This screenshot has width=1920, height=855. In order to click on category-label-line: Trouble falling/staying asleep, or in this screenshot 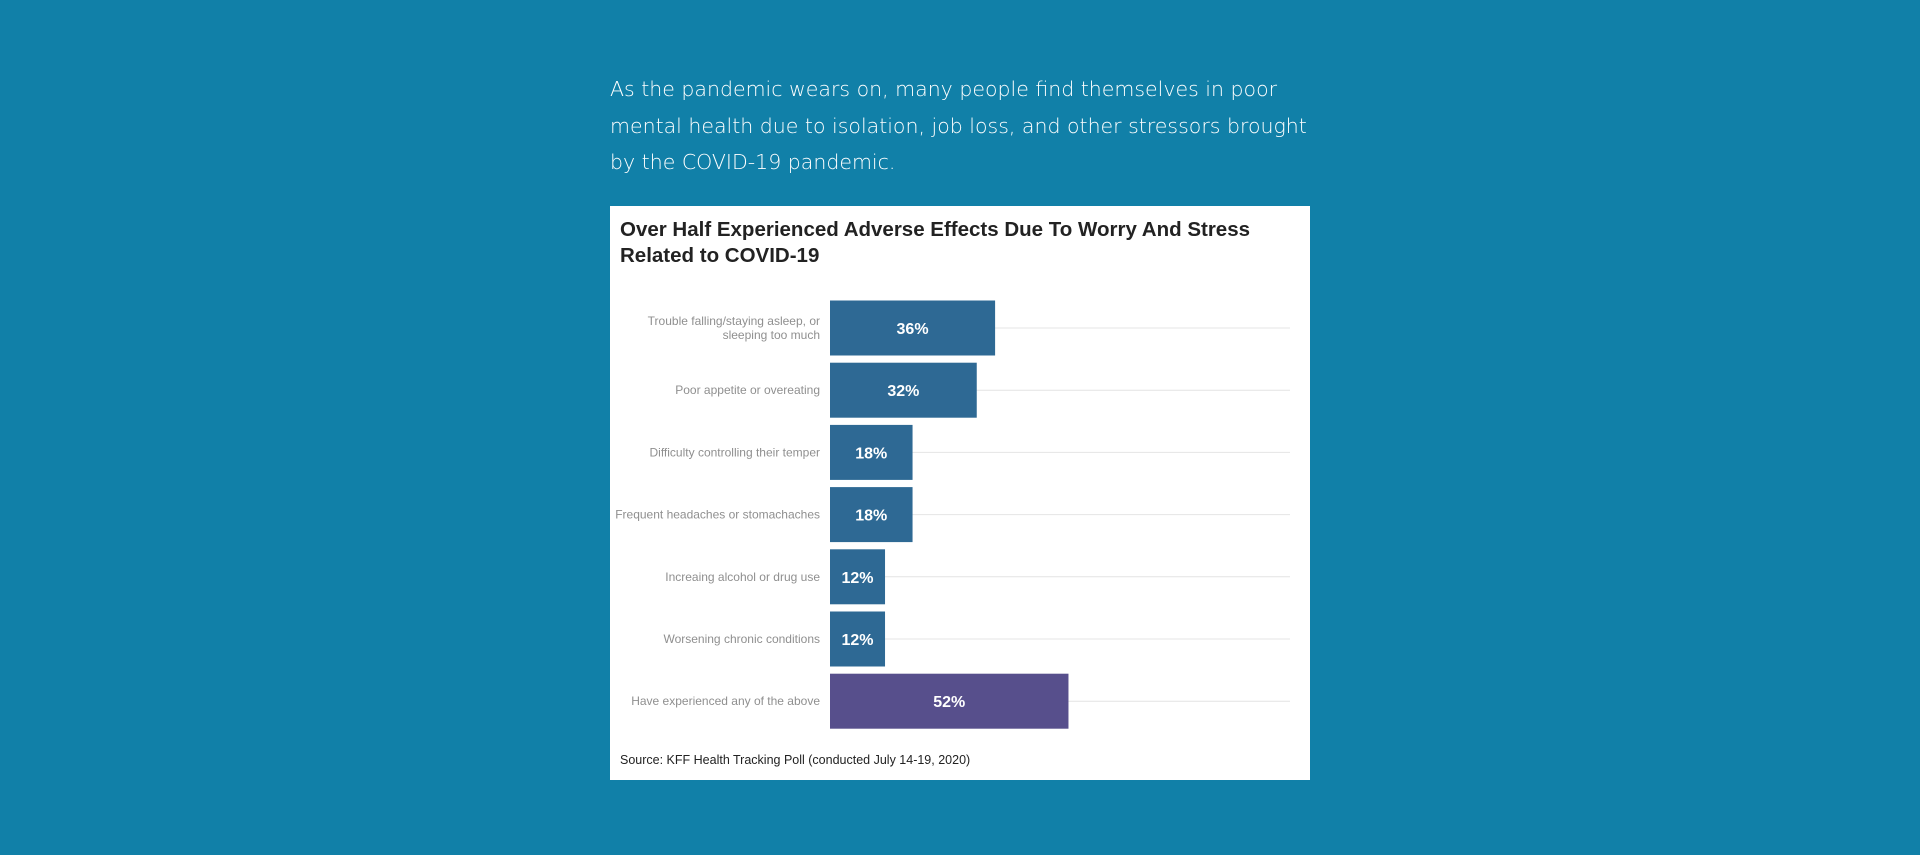, I will do `click(734, 321)`.